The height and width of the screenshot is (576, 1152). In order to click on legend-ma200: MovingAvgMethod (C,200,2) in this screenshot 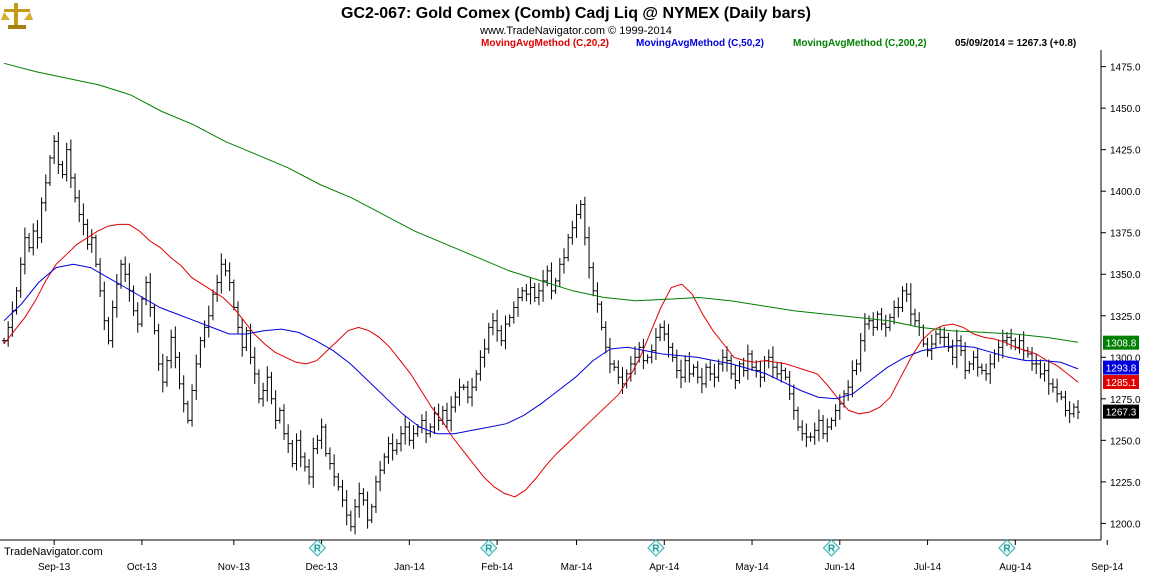, I will do `click(860, 43)`.